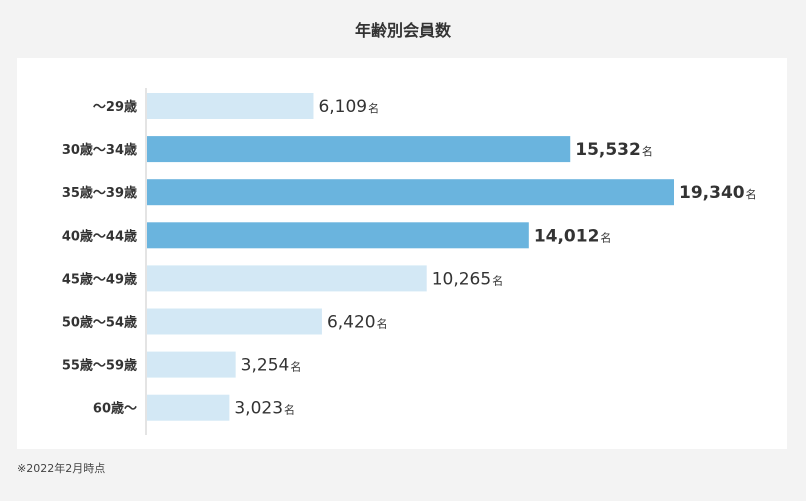 The height and width of the screenshot is (501, 806). Describe the element at coordinates (99, 366) in the screenshot. I see `category-label: 55歳〜59歳` at that location.